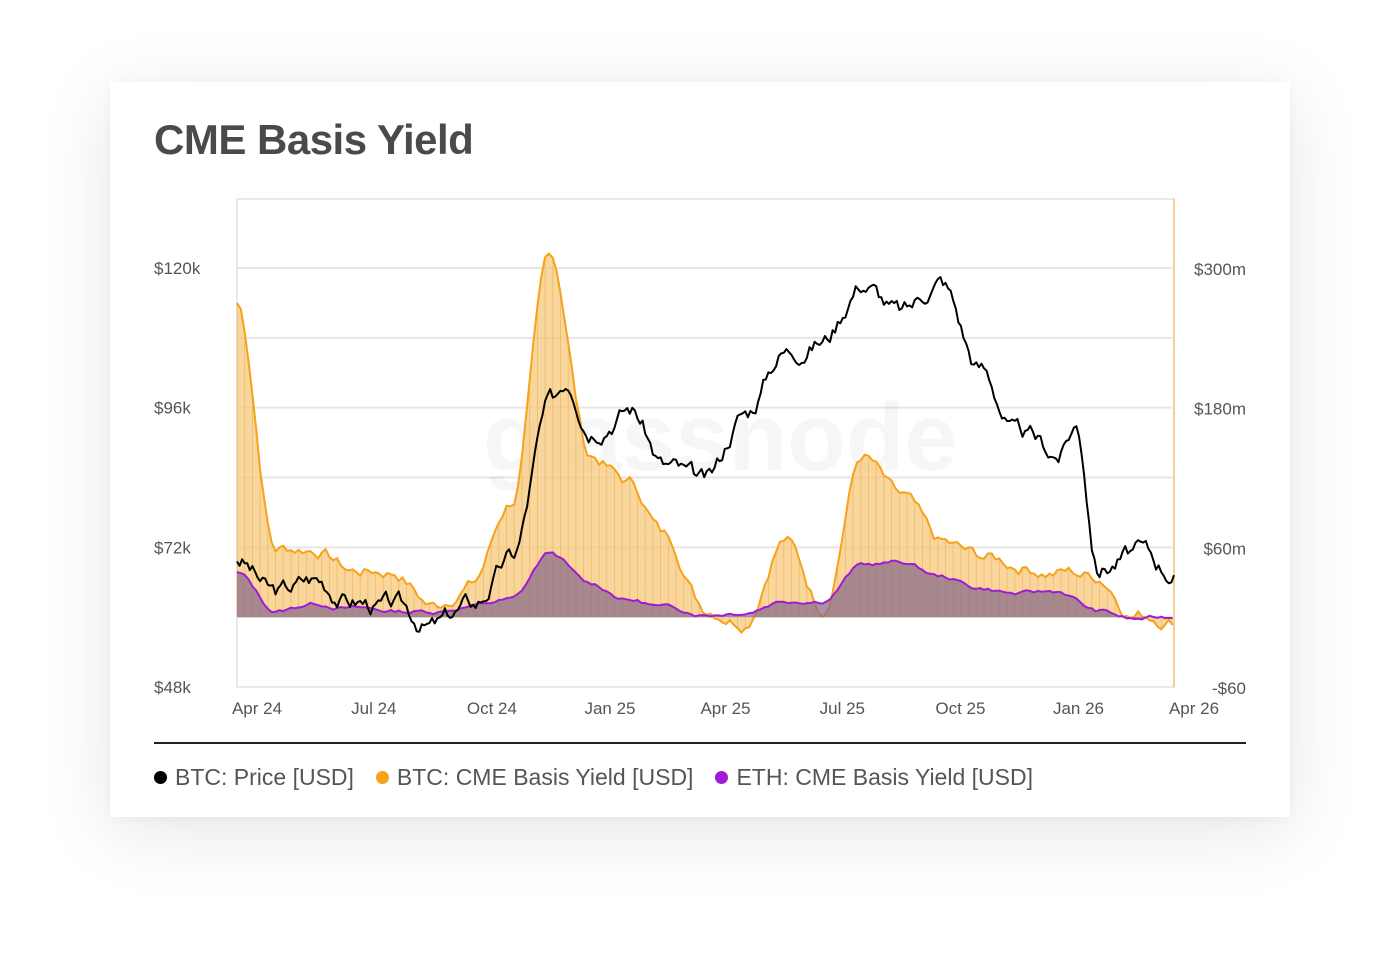 The height and width of the screenshot is (955, 1400). What do you see at coordinates (177, 268) in the screenshot?
I see `left-axis-tick-label: $120k` at bounding box center [177, 268].